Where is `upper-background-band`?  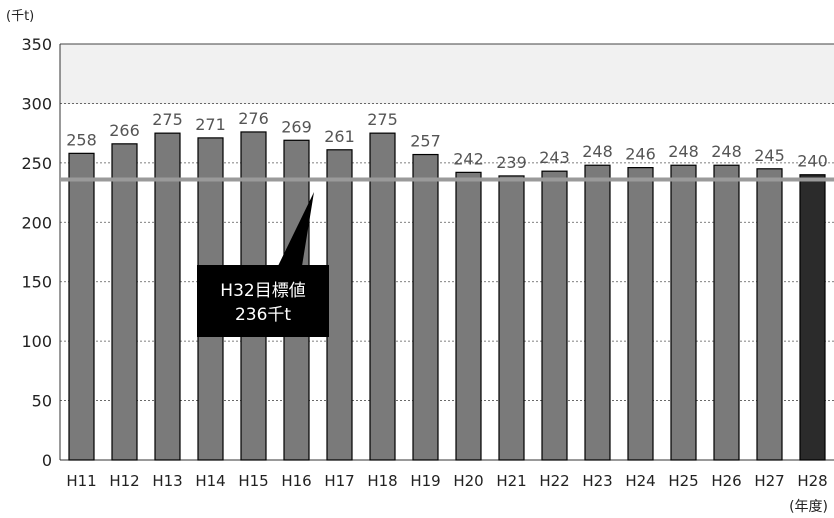
upper-background-band is located at coordinates (447, 74).